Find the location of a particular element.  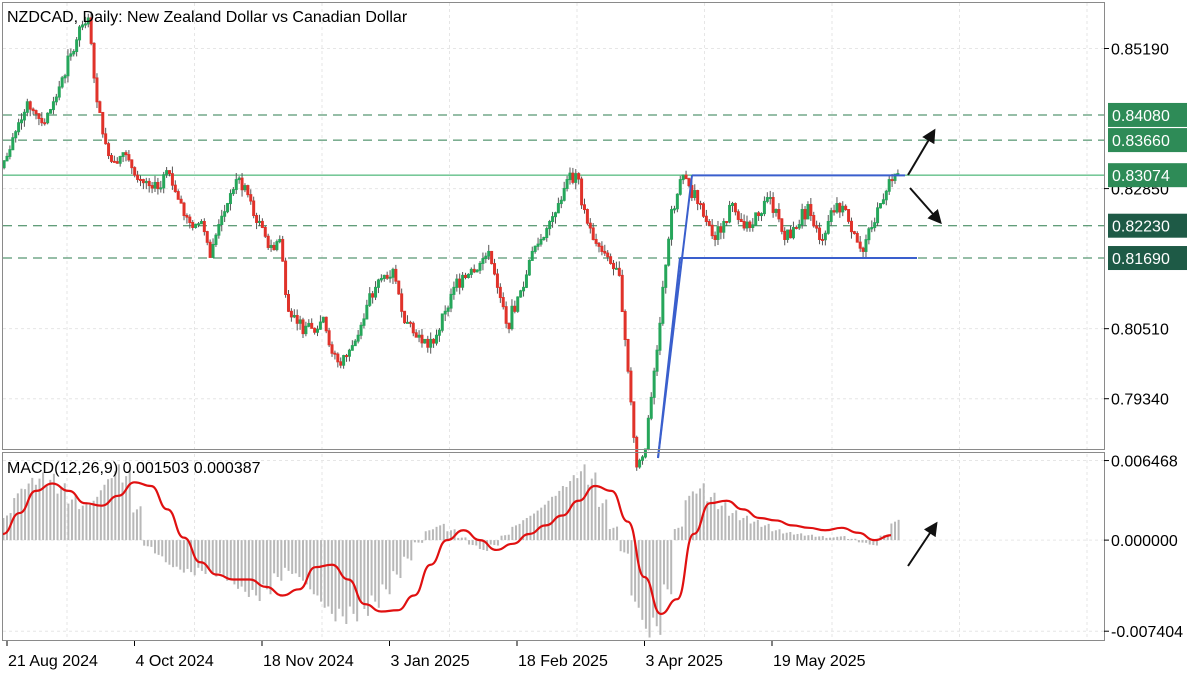

price-badge-label: 0.83074 is located at coordinates (1141, 176).